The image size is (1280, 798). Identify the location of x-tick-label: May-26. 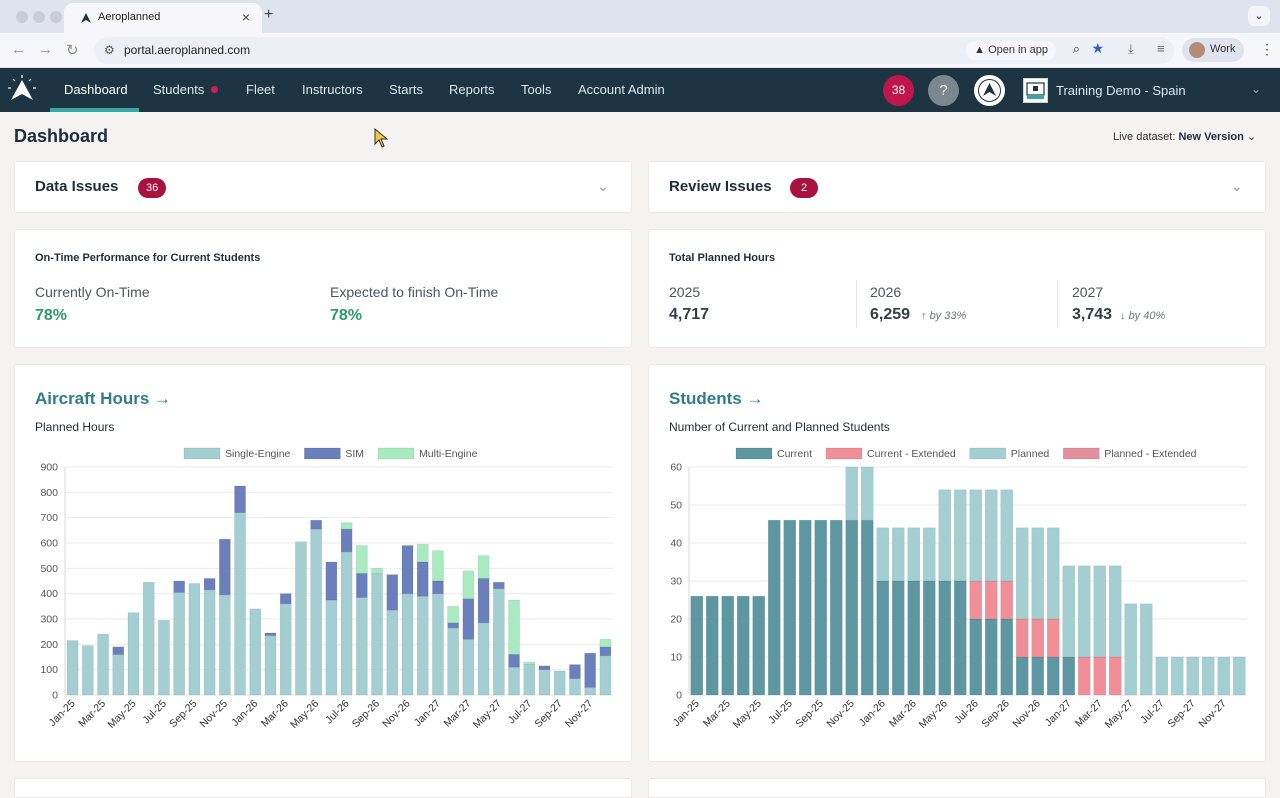
(933, 714).